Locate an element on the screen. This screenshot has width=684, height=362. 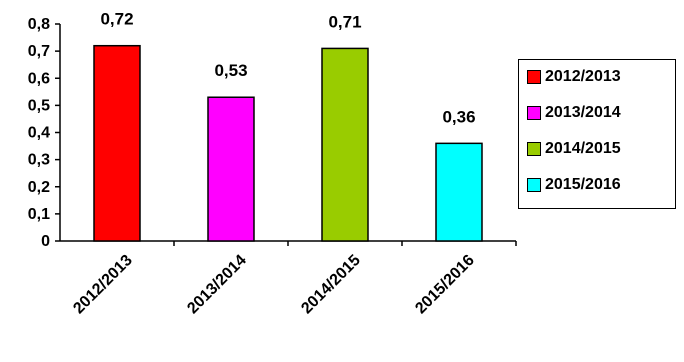
x-tick-label: 2015/2016 is located at coordinates (445, 285).